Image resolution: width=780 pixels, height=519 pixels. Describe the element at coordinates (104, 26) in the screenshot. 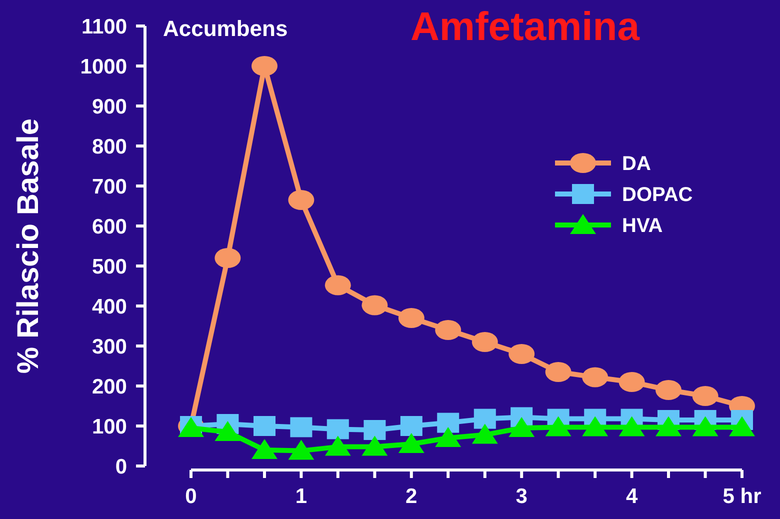

I see `y-tick-label: 1100` at that location.